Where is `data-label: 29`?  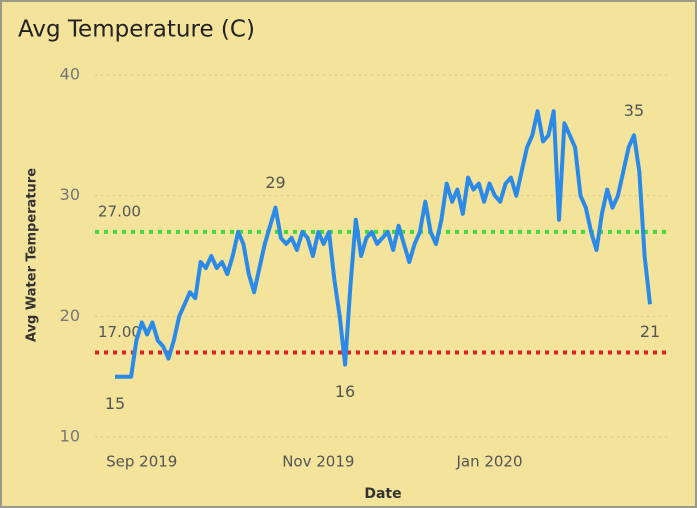
data-label: 29 is located at coordinates (275, 182).